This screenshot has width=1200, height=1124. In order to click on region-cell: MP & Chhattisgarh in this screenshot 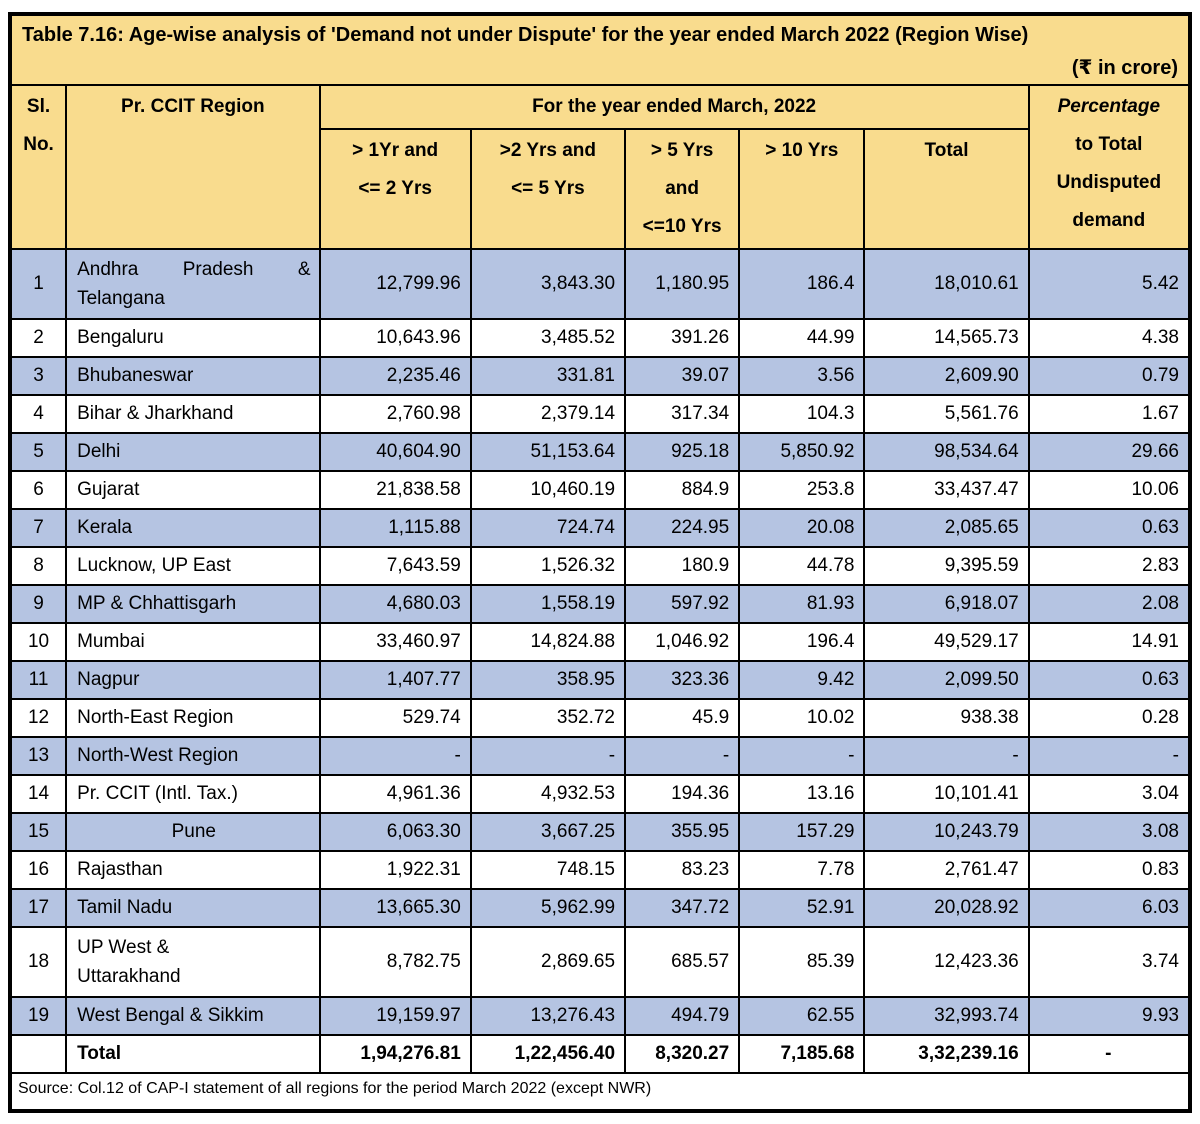, I will do `click(193, 604)`.